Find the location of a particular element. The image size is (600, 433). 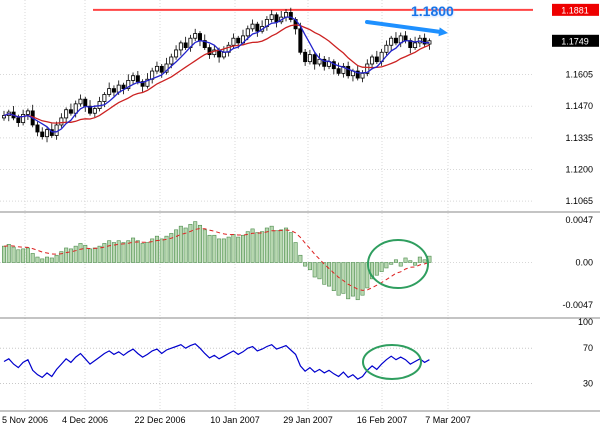

price-badge-resistance is located at coordinates (575, 9).